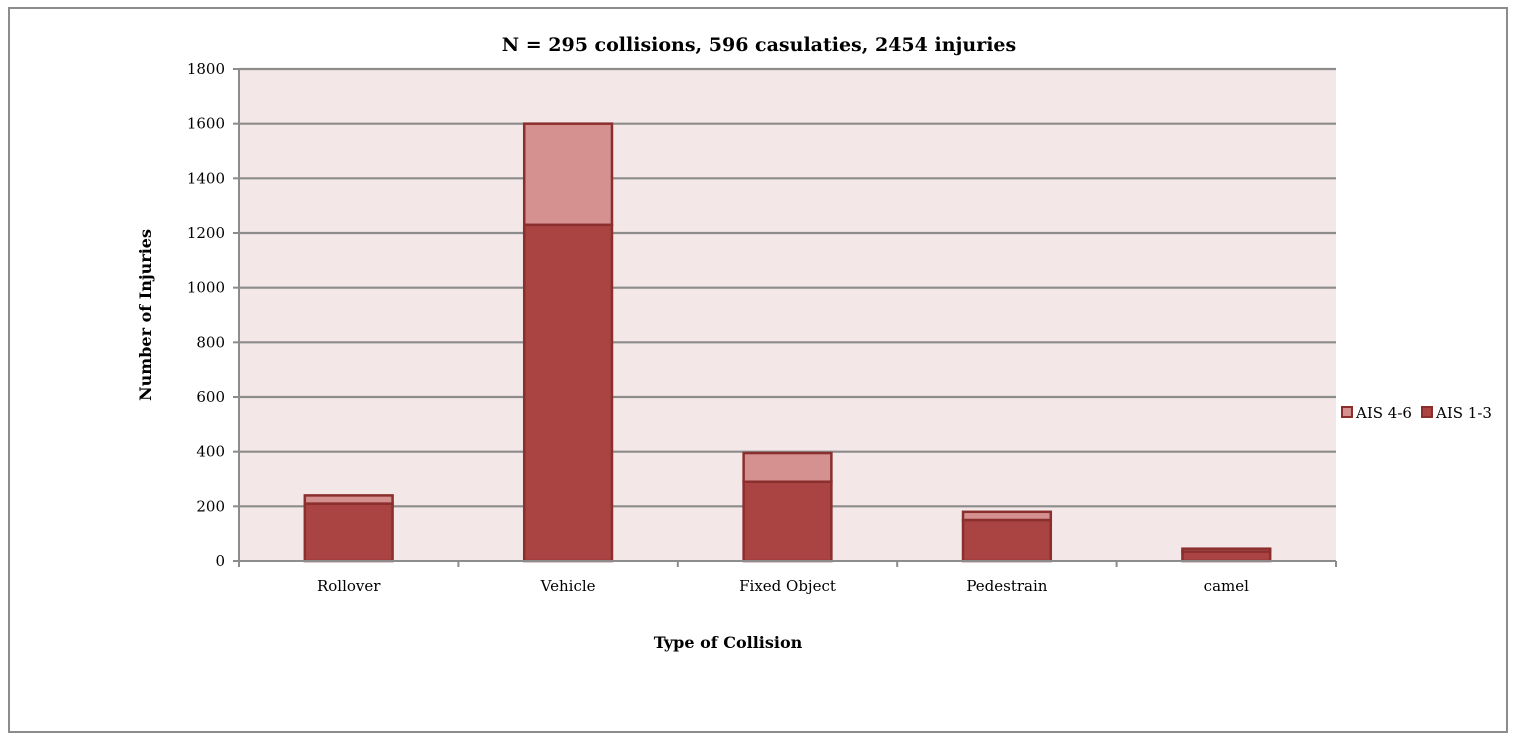  What do you see at coordinates (1226, 586) in the screenshot?
I see `x-tick-label: camel` at bounding box center [1226, 586].